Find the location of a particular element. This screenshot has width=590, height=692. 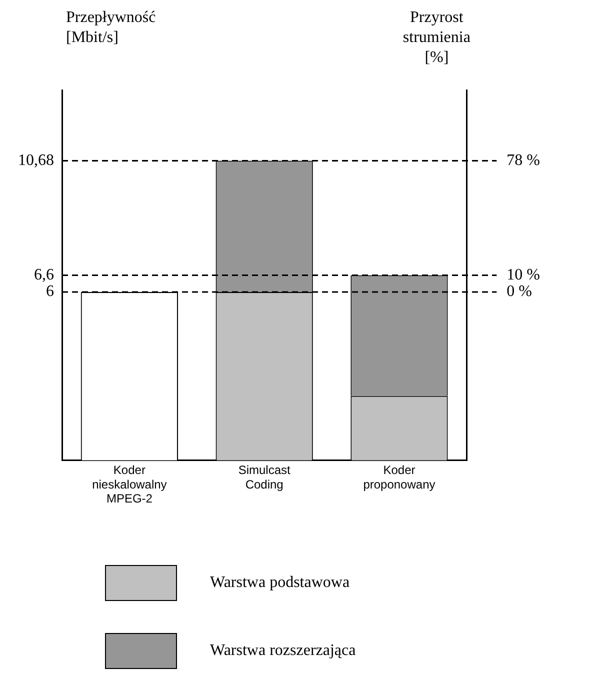

legend-label: Warstwa rozszerzająca is located at coordinates (283, 651).